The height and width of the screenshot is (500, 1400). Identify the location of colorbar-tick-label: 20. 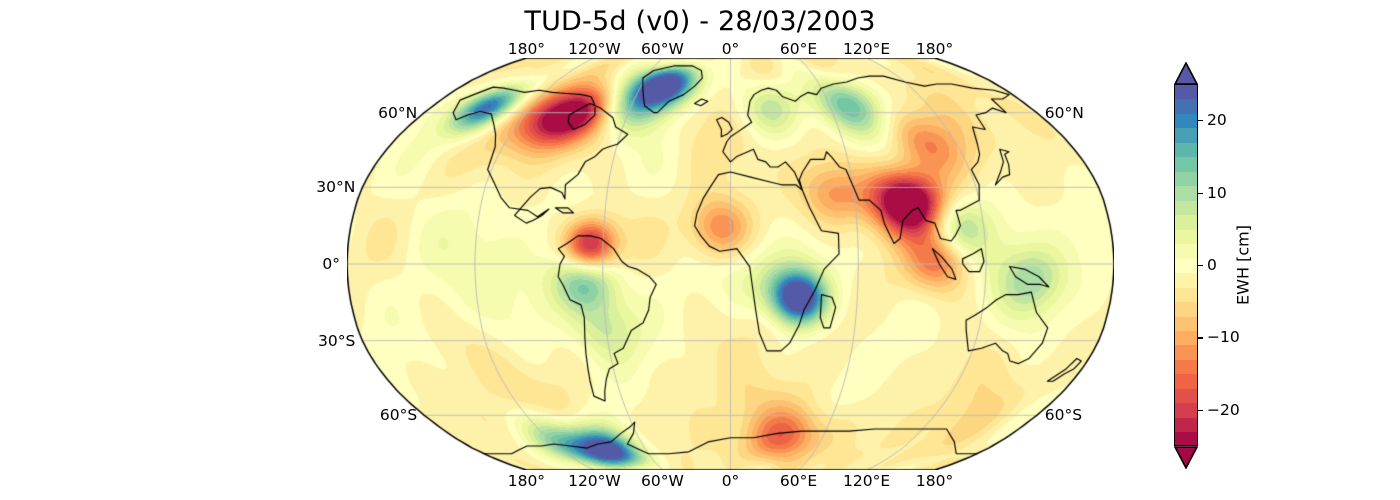
(1217, 120).